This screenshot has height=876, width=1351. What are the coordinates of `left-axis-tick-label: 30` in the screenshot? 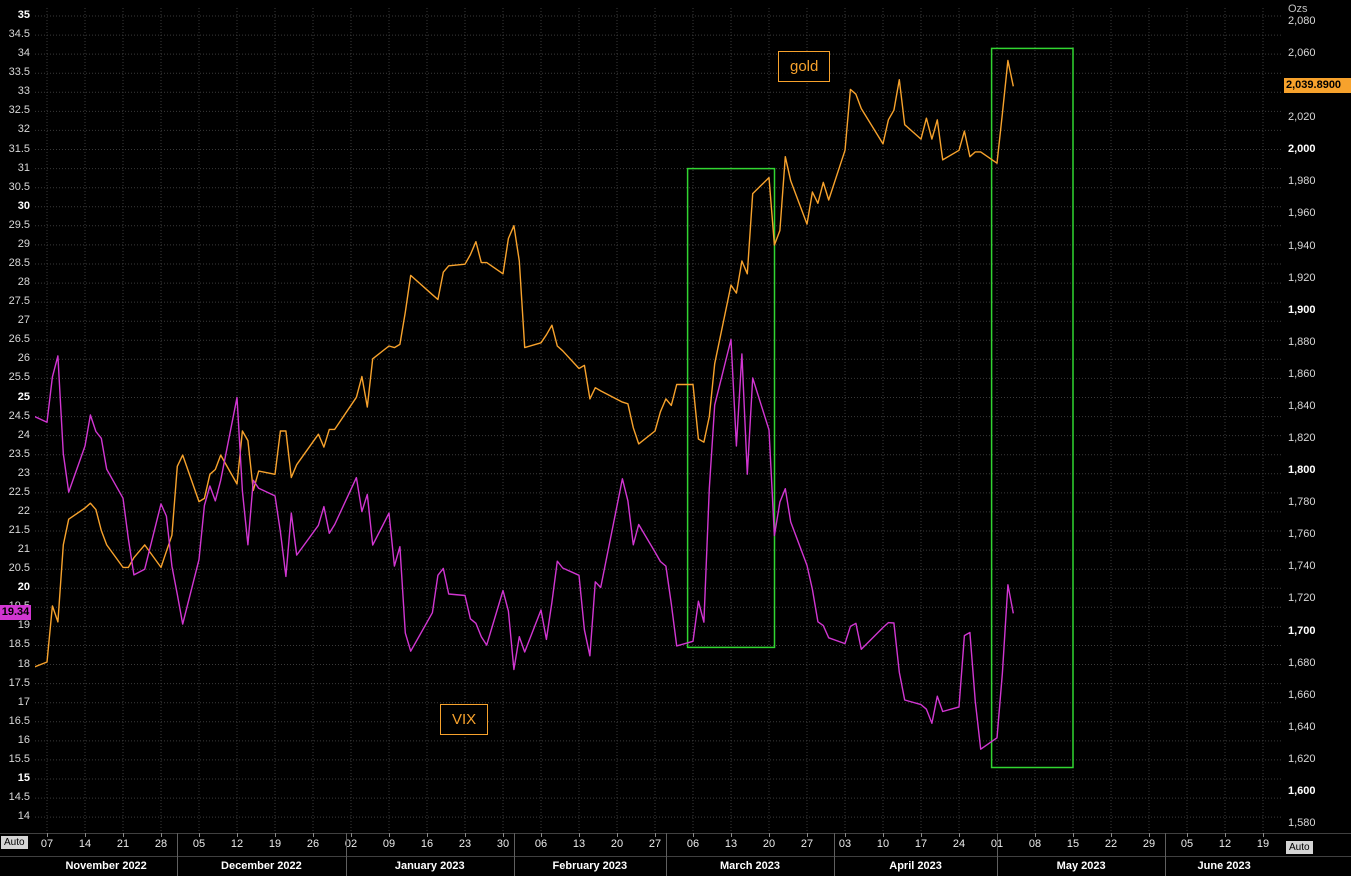 It's located at (23, 205).